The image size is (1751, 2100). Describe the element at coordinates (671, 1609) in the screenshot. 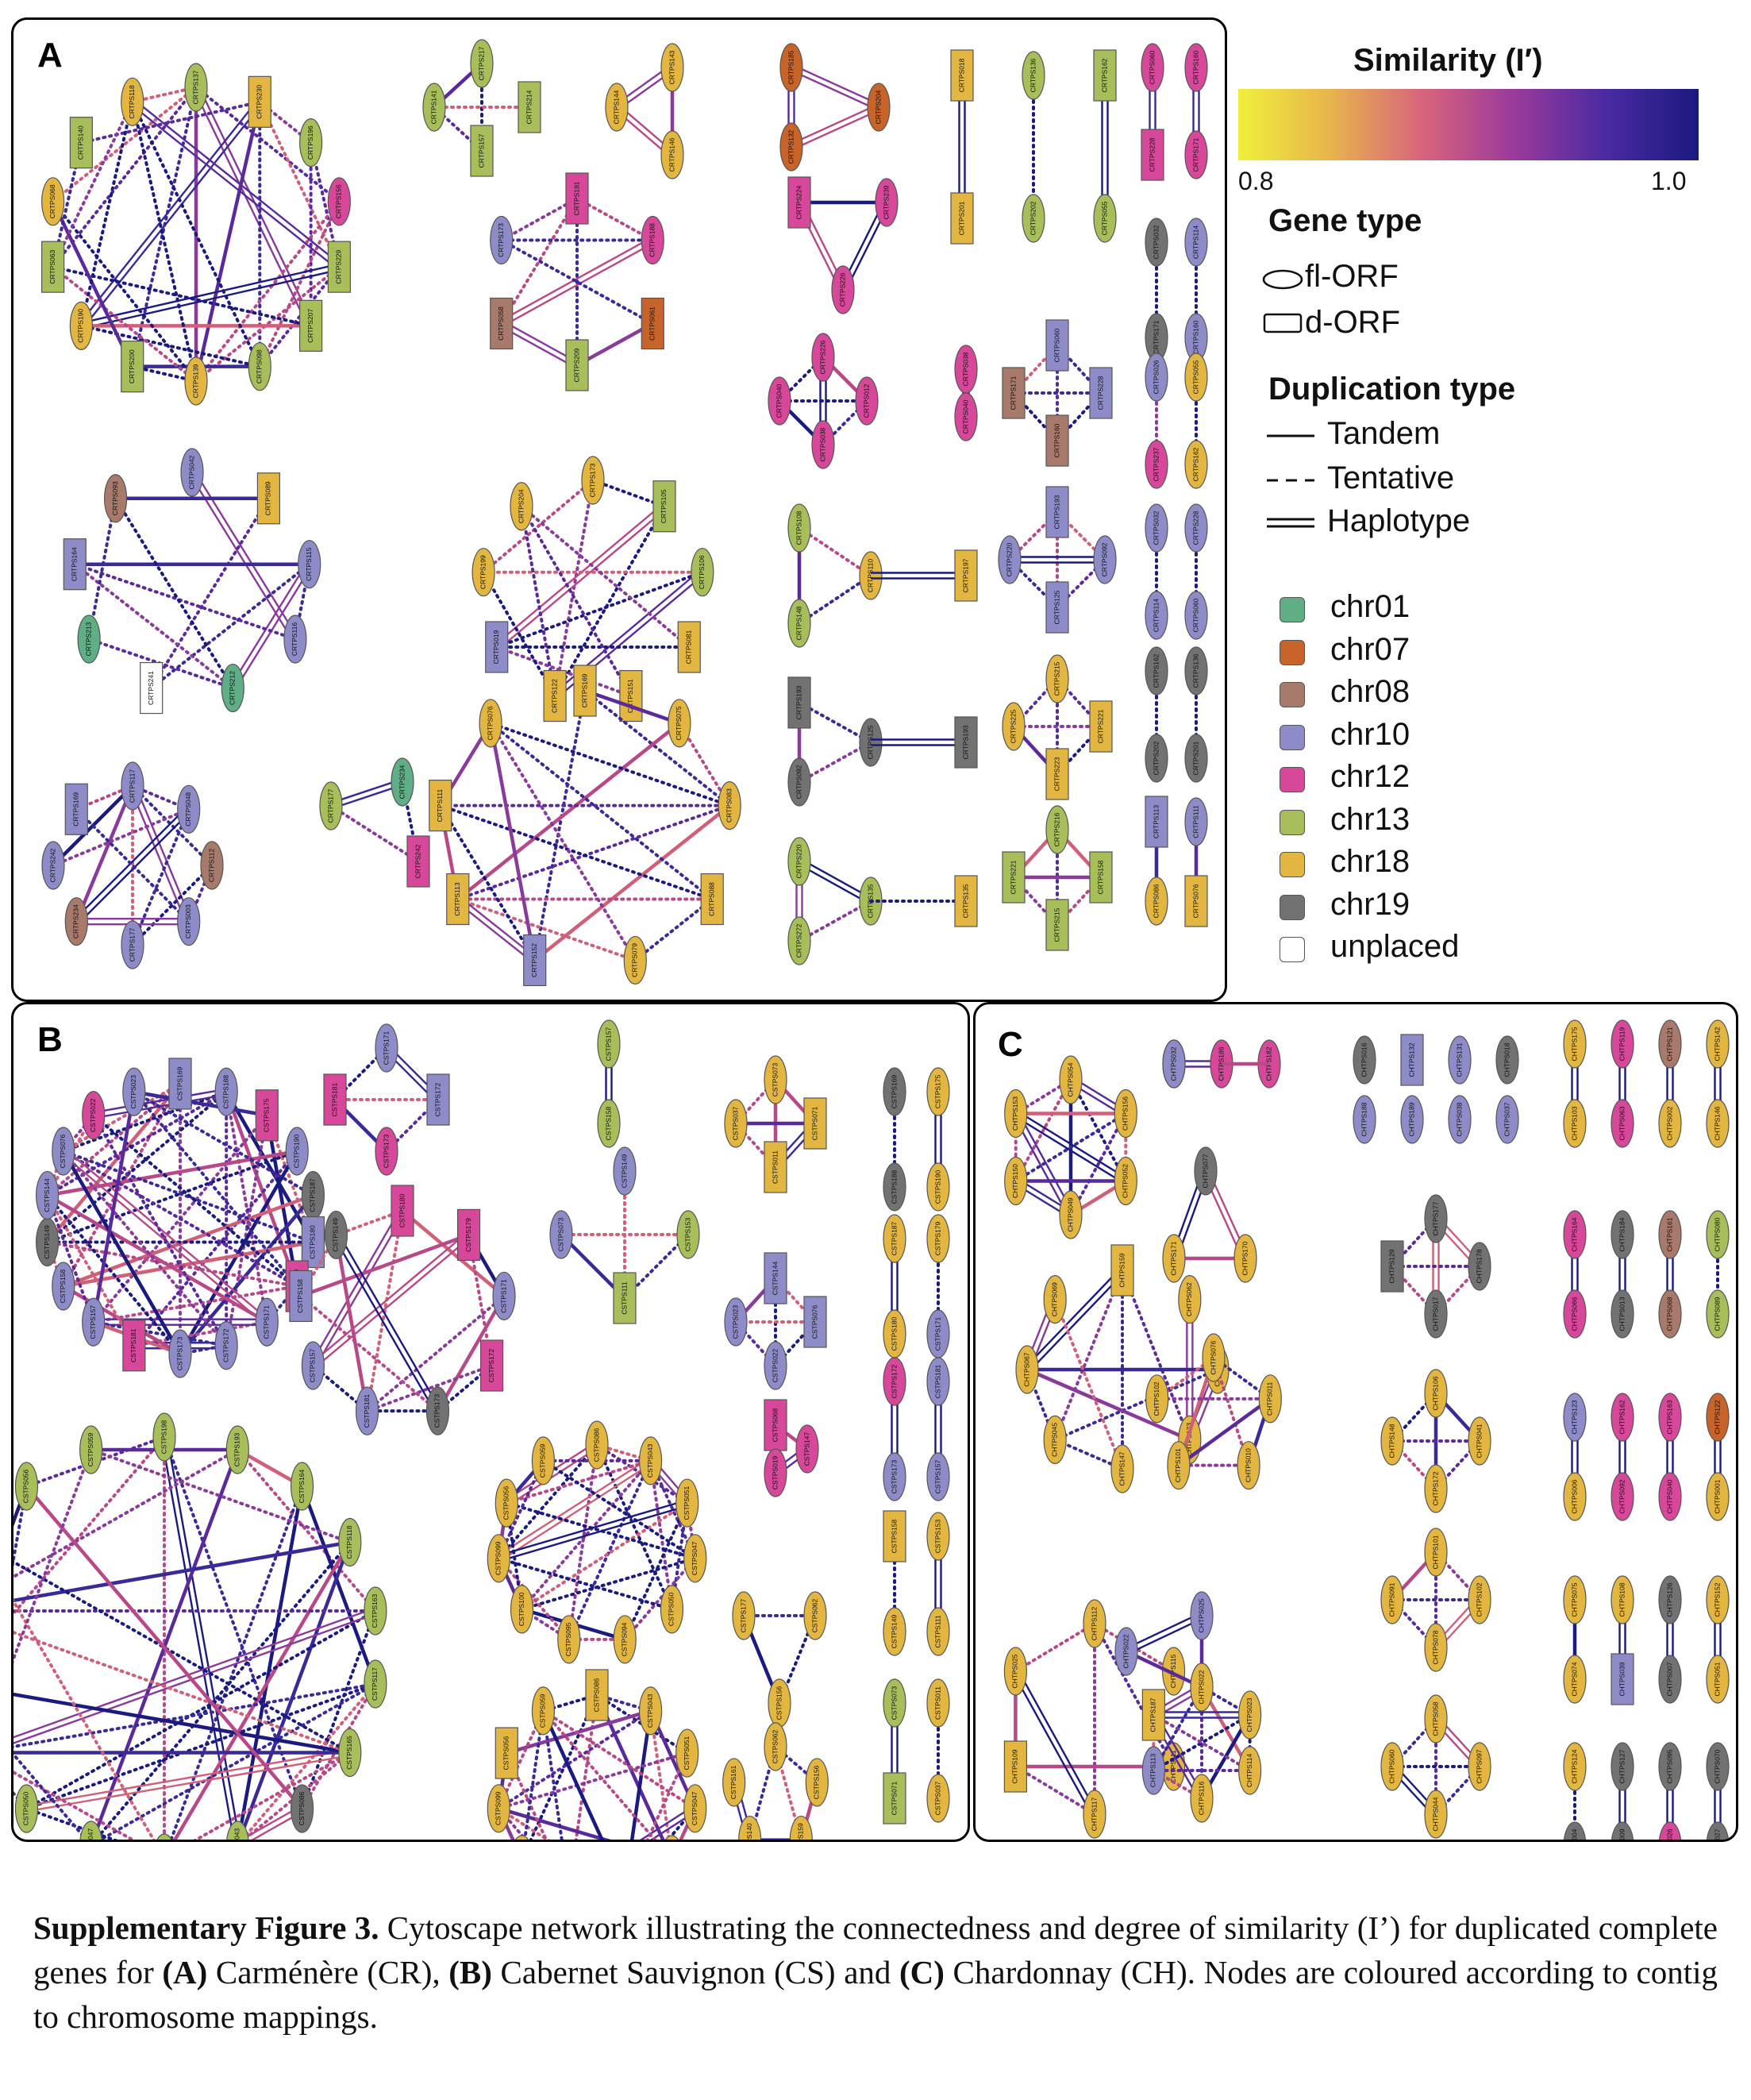

I see `gene-node-label: CSTPS050` at that location.